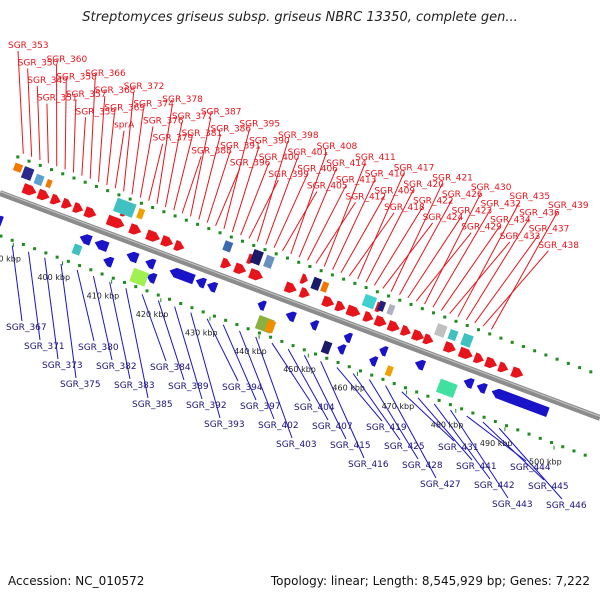  I want to click on accession-text: Accession: NC_010572, so click(76, 581).